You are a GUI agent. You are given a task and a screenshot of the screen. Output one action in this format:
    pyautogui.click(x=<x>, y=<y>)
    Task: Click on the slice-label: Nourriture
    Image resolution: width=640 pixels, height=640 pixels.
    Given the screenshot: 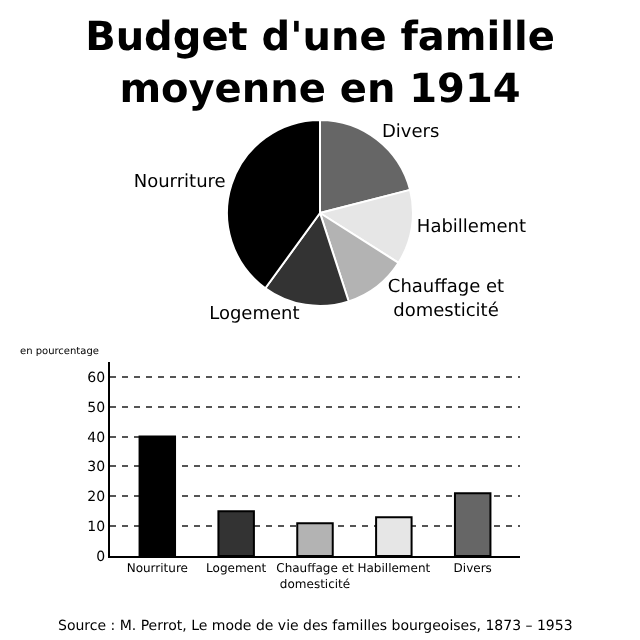 What is the action you would take?
    pyautogui.click(x=180, y=183)
    